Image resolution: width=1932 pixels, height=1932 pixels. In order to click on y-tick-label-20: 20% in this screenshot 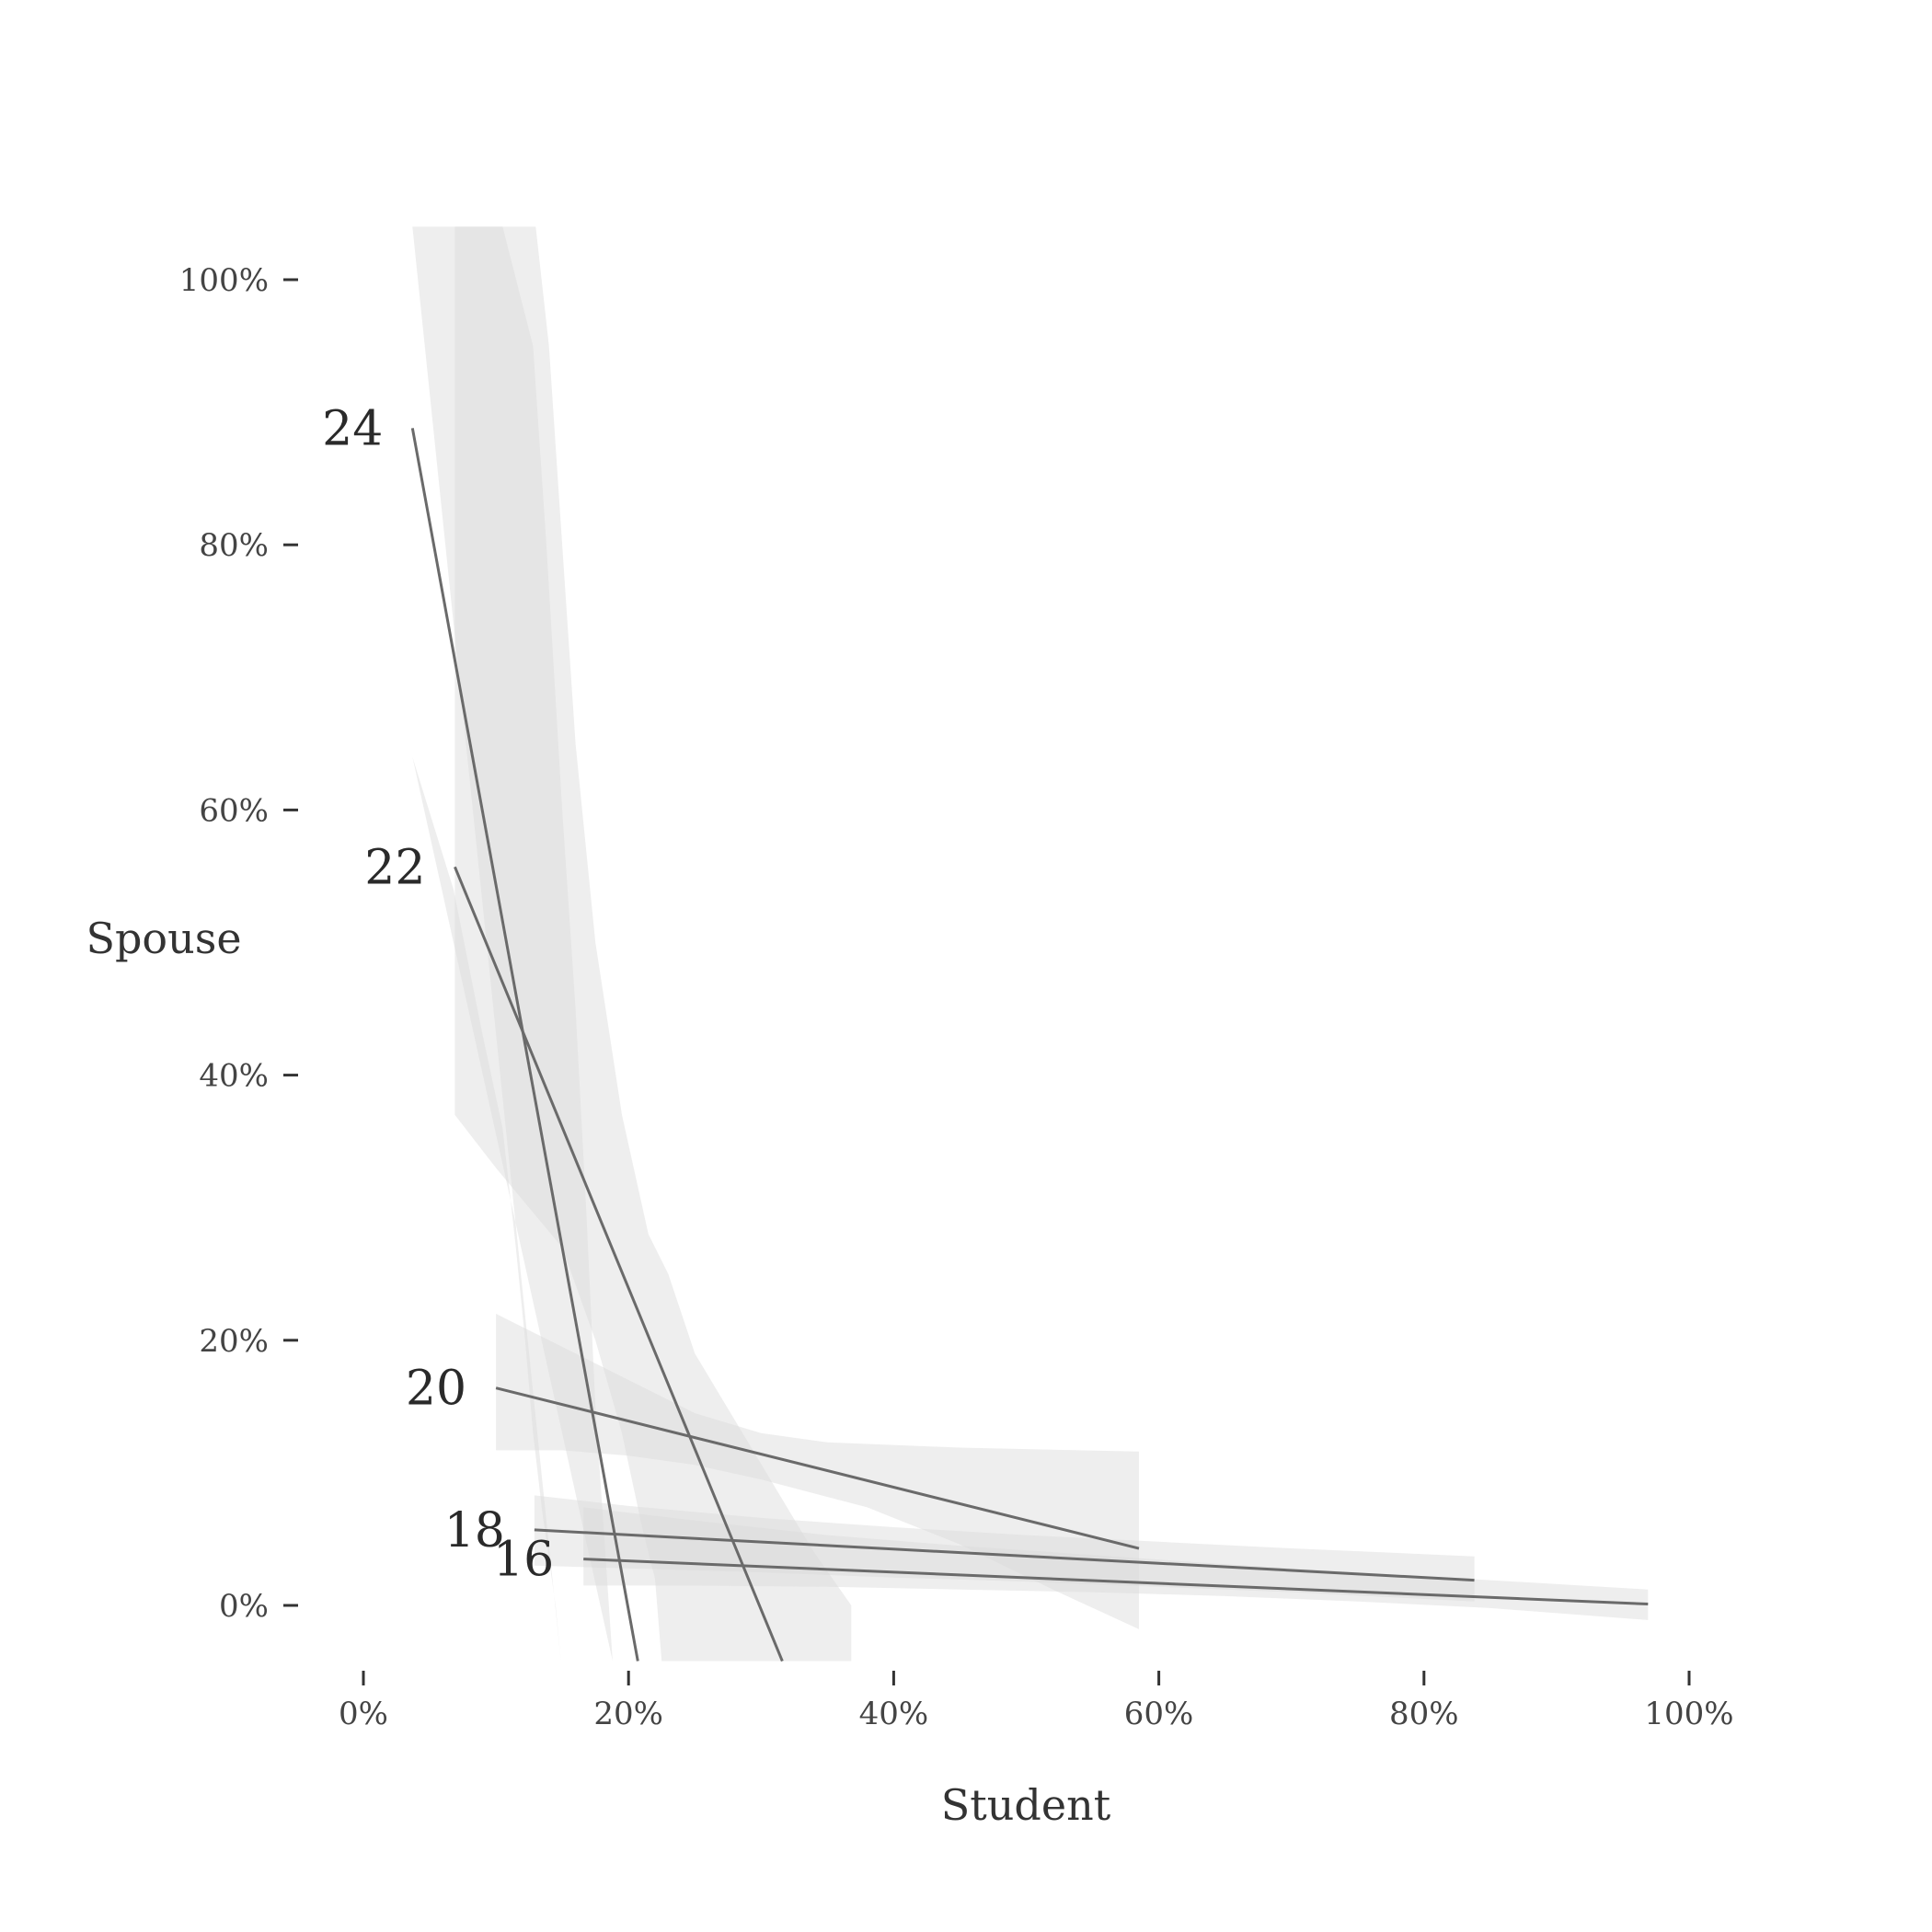, I will do `click(234, 1341)`.